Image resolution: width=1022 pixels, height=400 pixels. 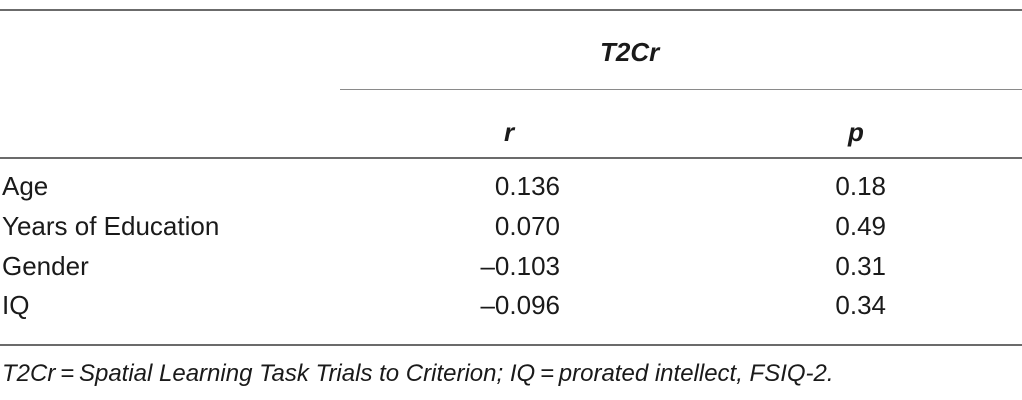 I want to click on group-rule, so click(x=681, y=89).